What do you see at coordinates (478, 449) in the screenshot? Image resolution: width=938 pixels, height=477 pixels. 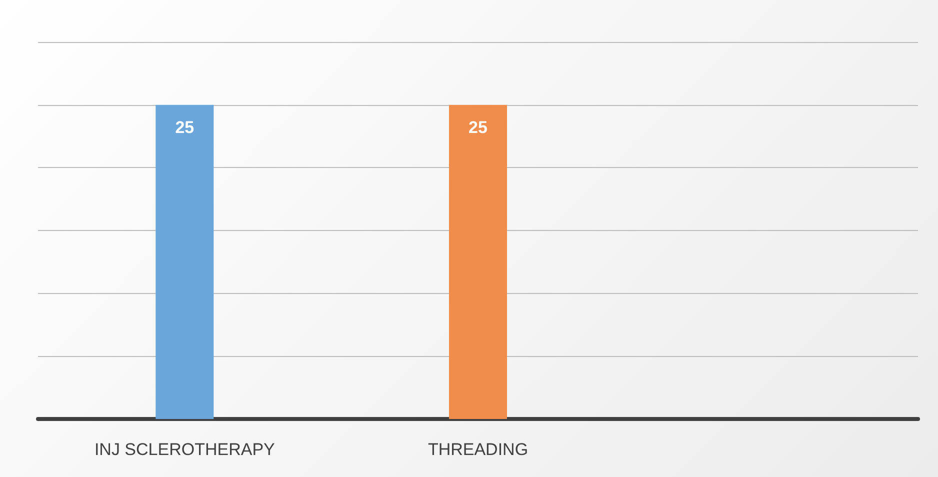 I see `x-tick-label: THREADING` at bounding box center [478, 449].